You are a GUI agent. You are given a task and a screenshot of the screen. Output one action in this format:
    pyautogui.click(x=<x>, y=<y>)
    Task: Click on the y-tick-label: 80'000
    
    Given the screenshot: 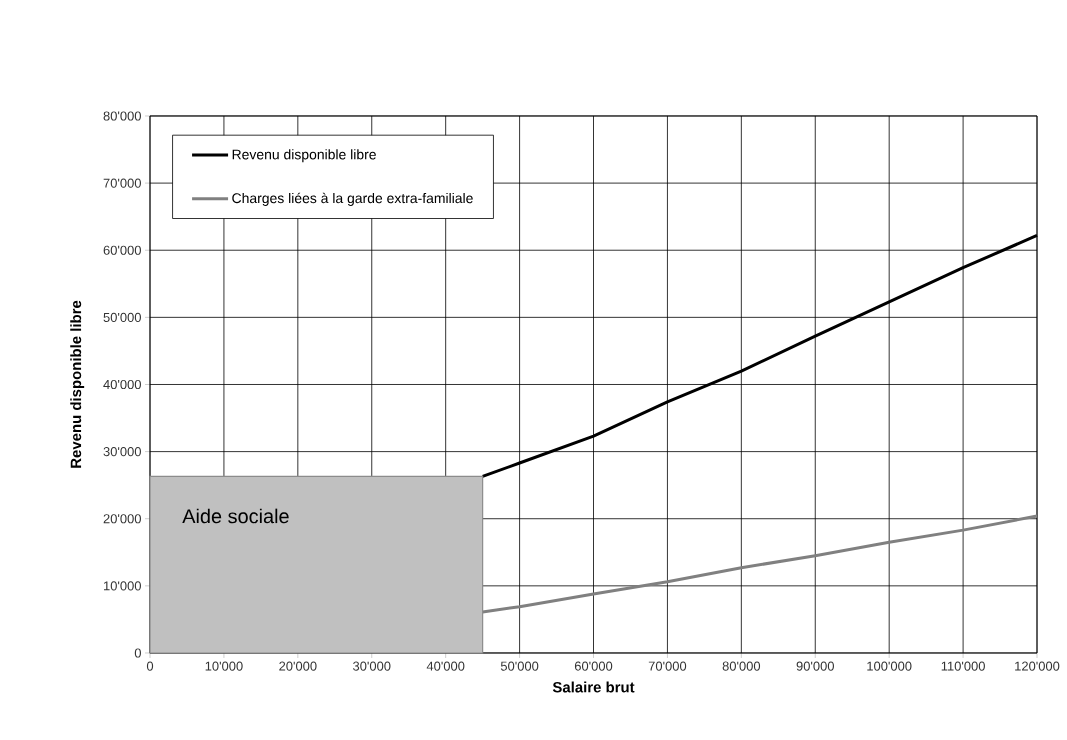 What is the action you would take?
    pyautogui.click(x=122, y=116)
    